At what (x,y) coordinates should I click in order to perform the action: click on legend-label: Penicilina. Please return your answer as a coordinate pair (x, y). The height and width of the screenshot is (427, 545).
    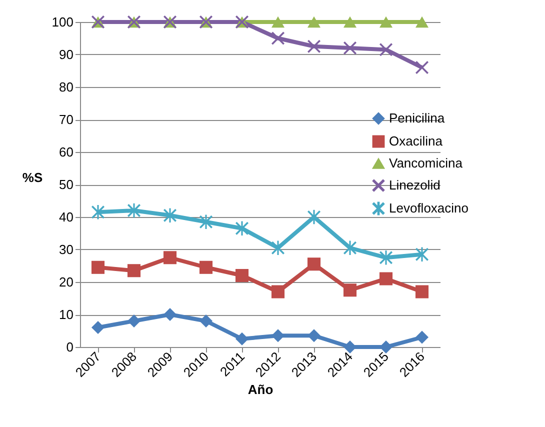
    Looking at the image, I should click on (417, 118).